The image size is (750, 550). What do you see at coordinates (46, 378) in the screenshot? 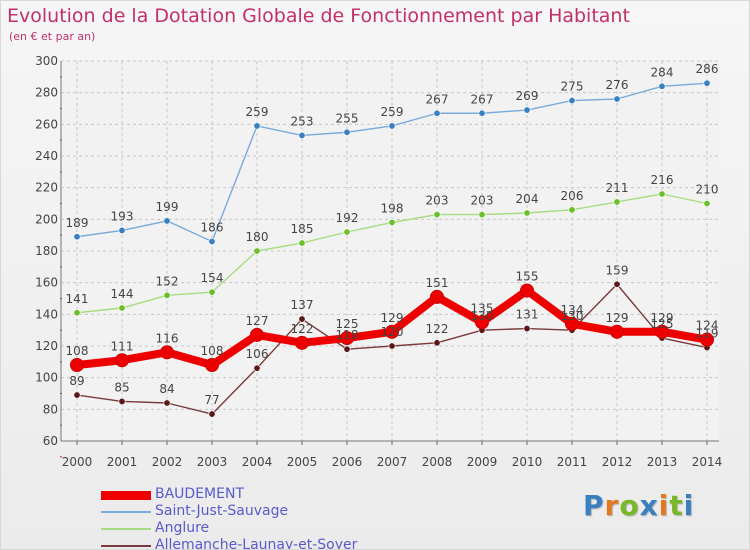
I see `y-tick-label: 100` at bounding box center [46, 378].